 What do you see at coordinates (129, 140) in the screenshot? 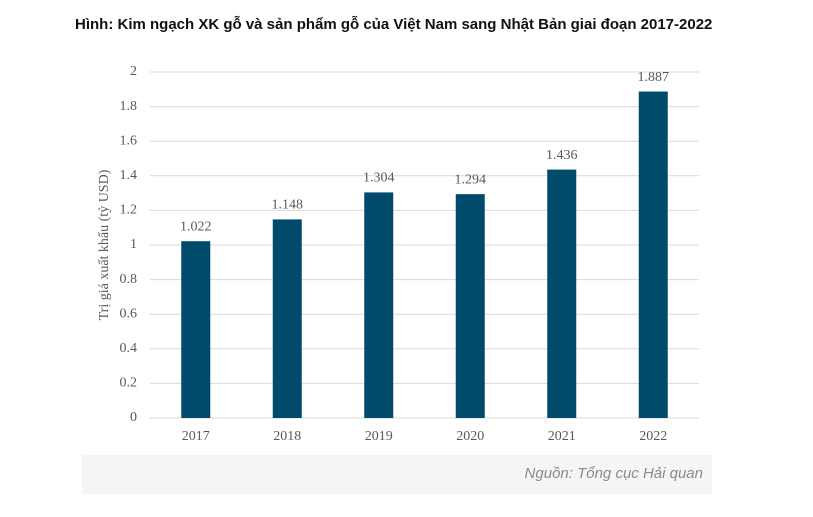
I see `y-tick-label: 1.6` at bounding box center [129, 140].